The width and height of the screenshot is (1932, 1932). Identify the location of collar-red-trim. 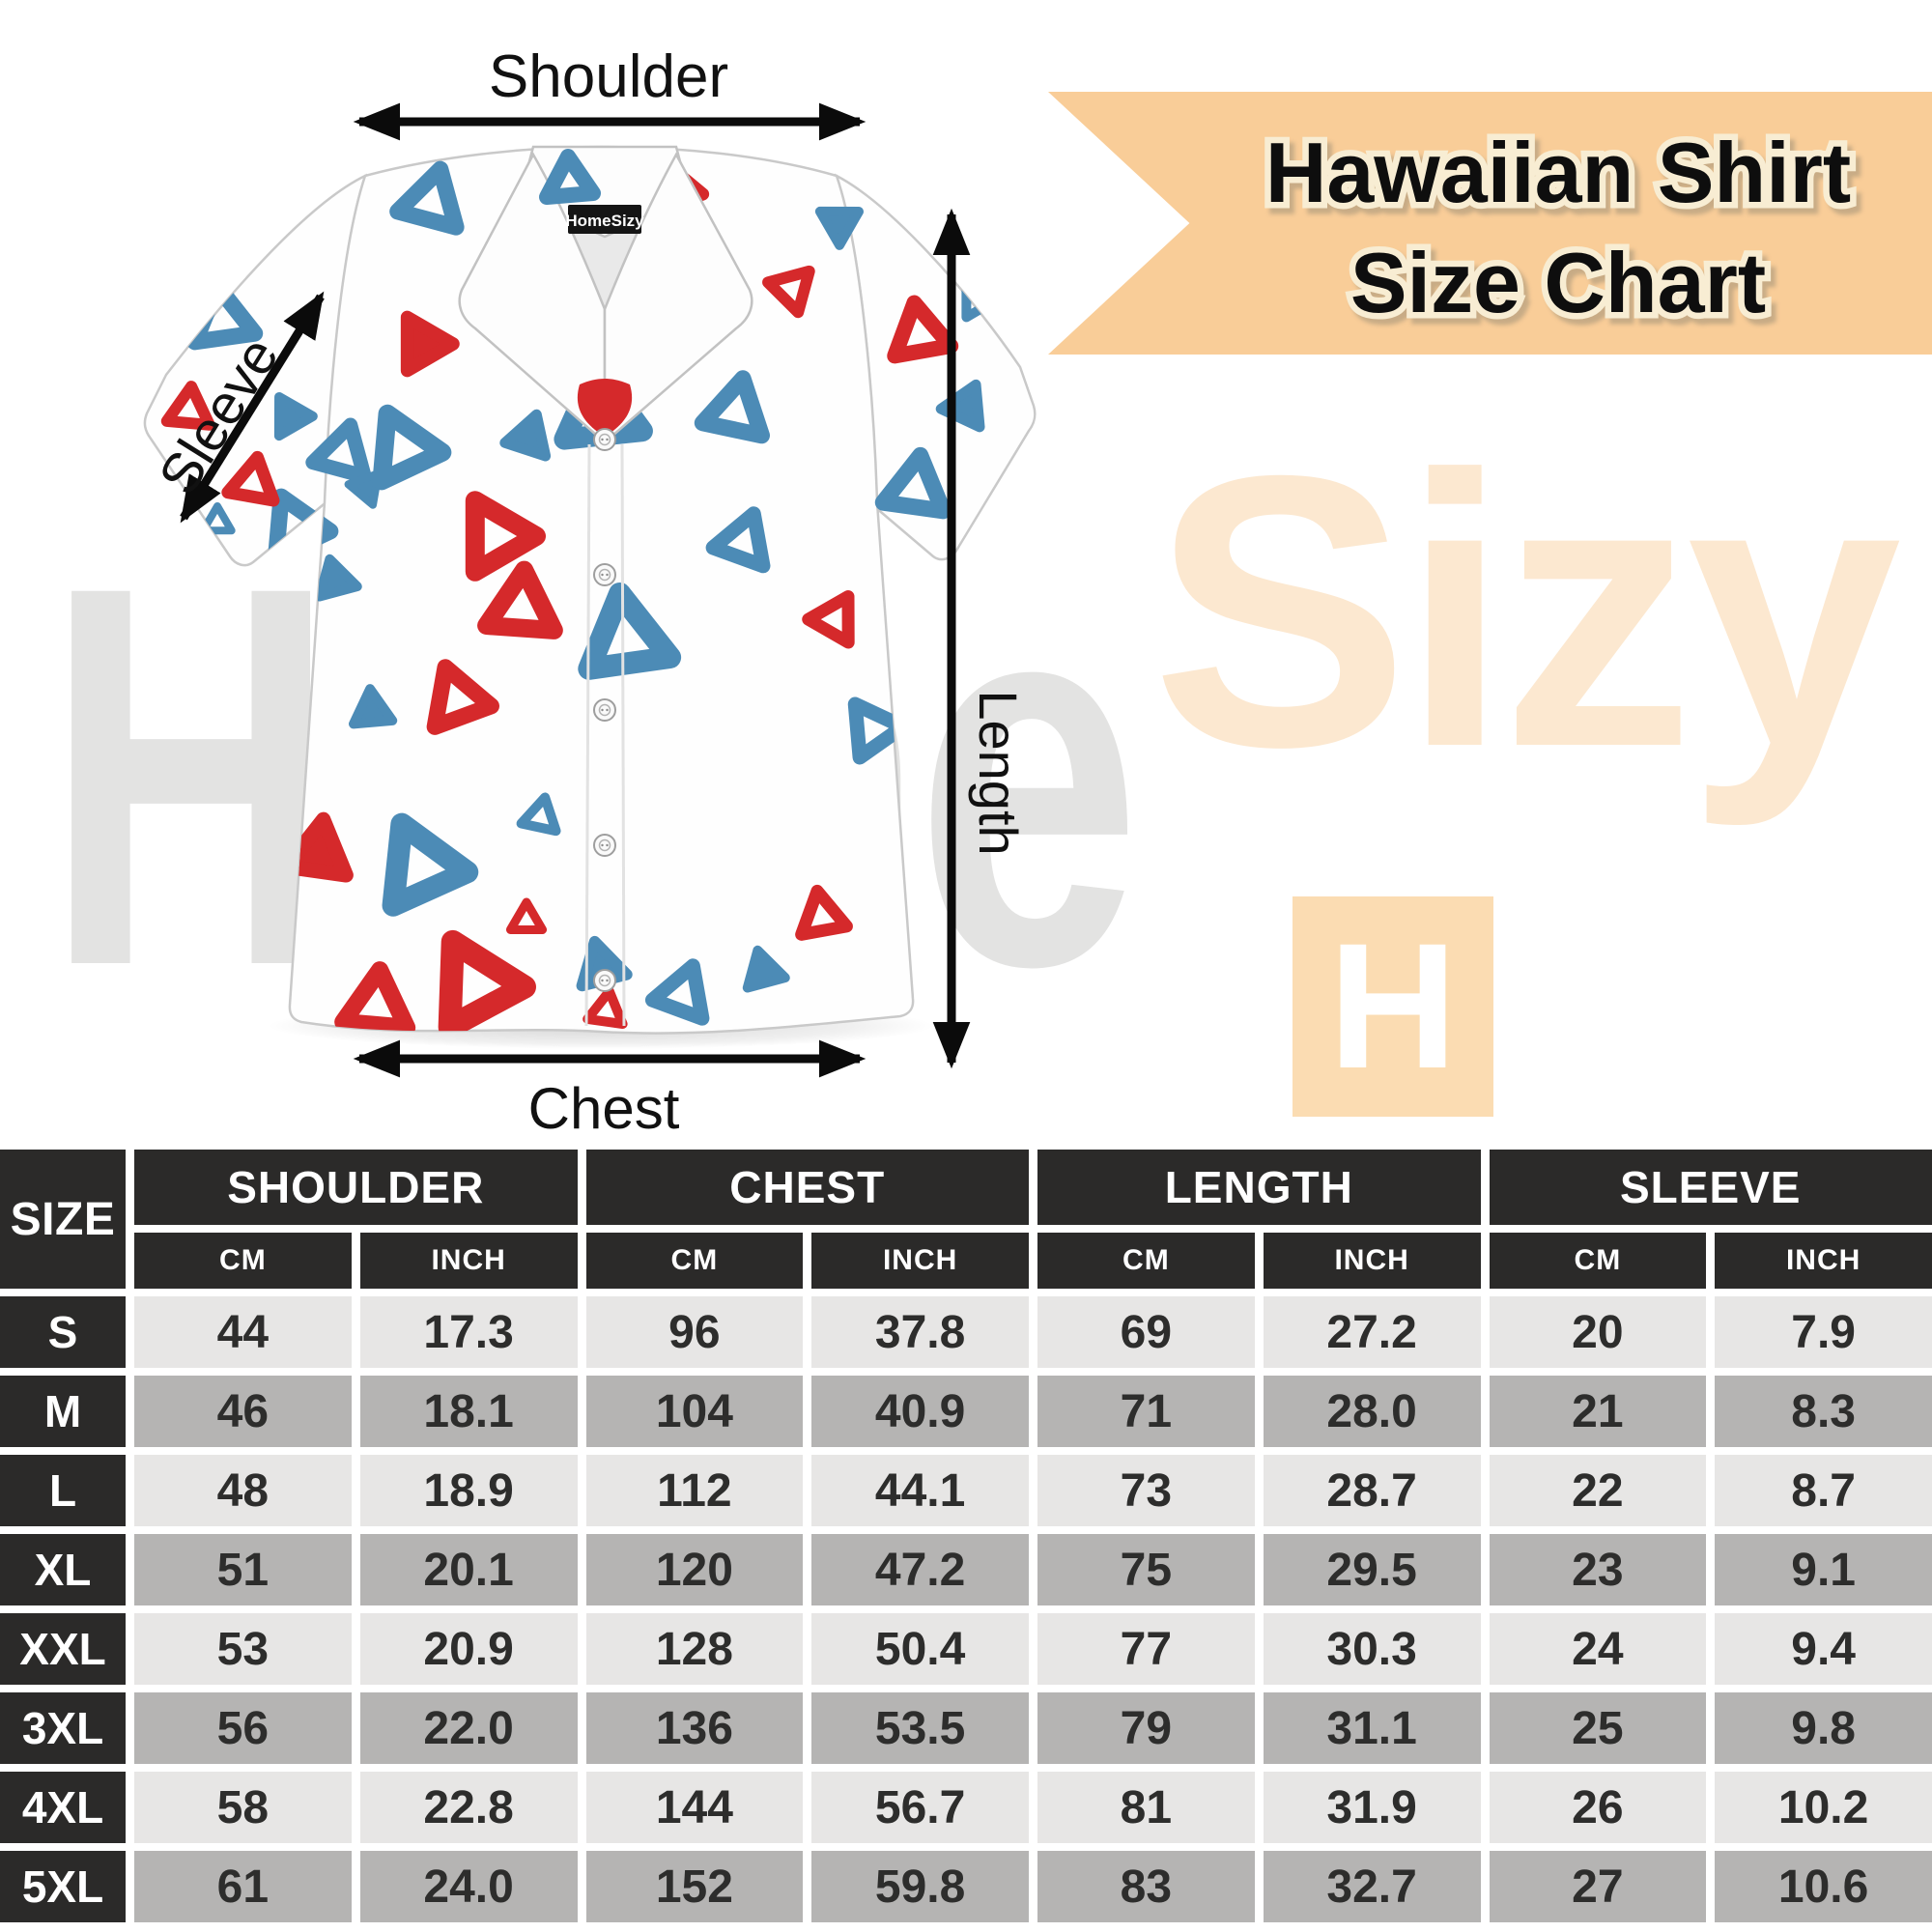
(605, 408).